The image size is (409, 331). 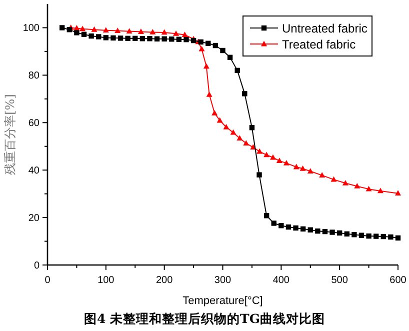 What do you see at coordinates (34, 124) in the screenshot?
I see `y-tick-label: 60` at bounding box center [34, 124].